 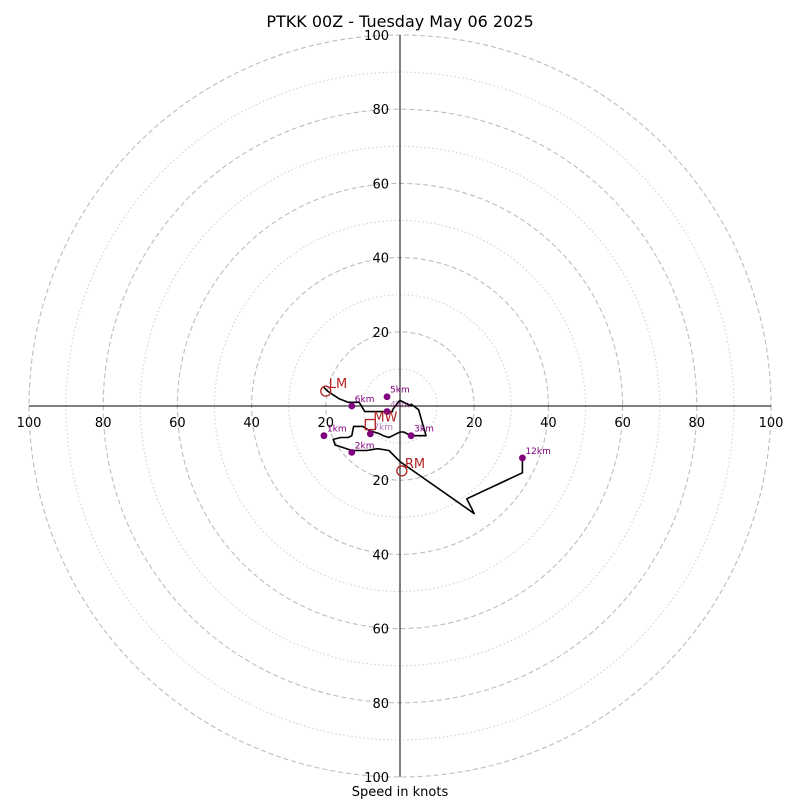 I want to click on storm-motion-markers: LM RM MW, so click(x=372, y=427).